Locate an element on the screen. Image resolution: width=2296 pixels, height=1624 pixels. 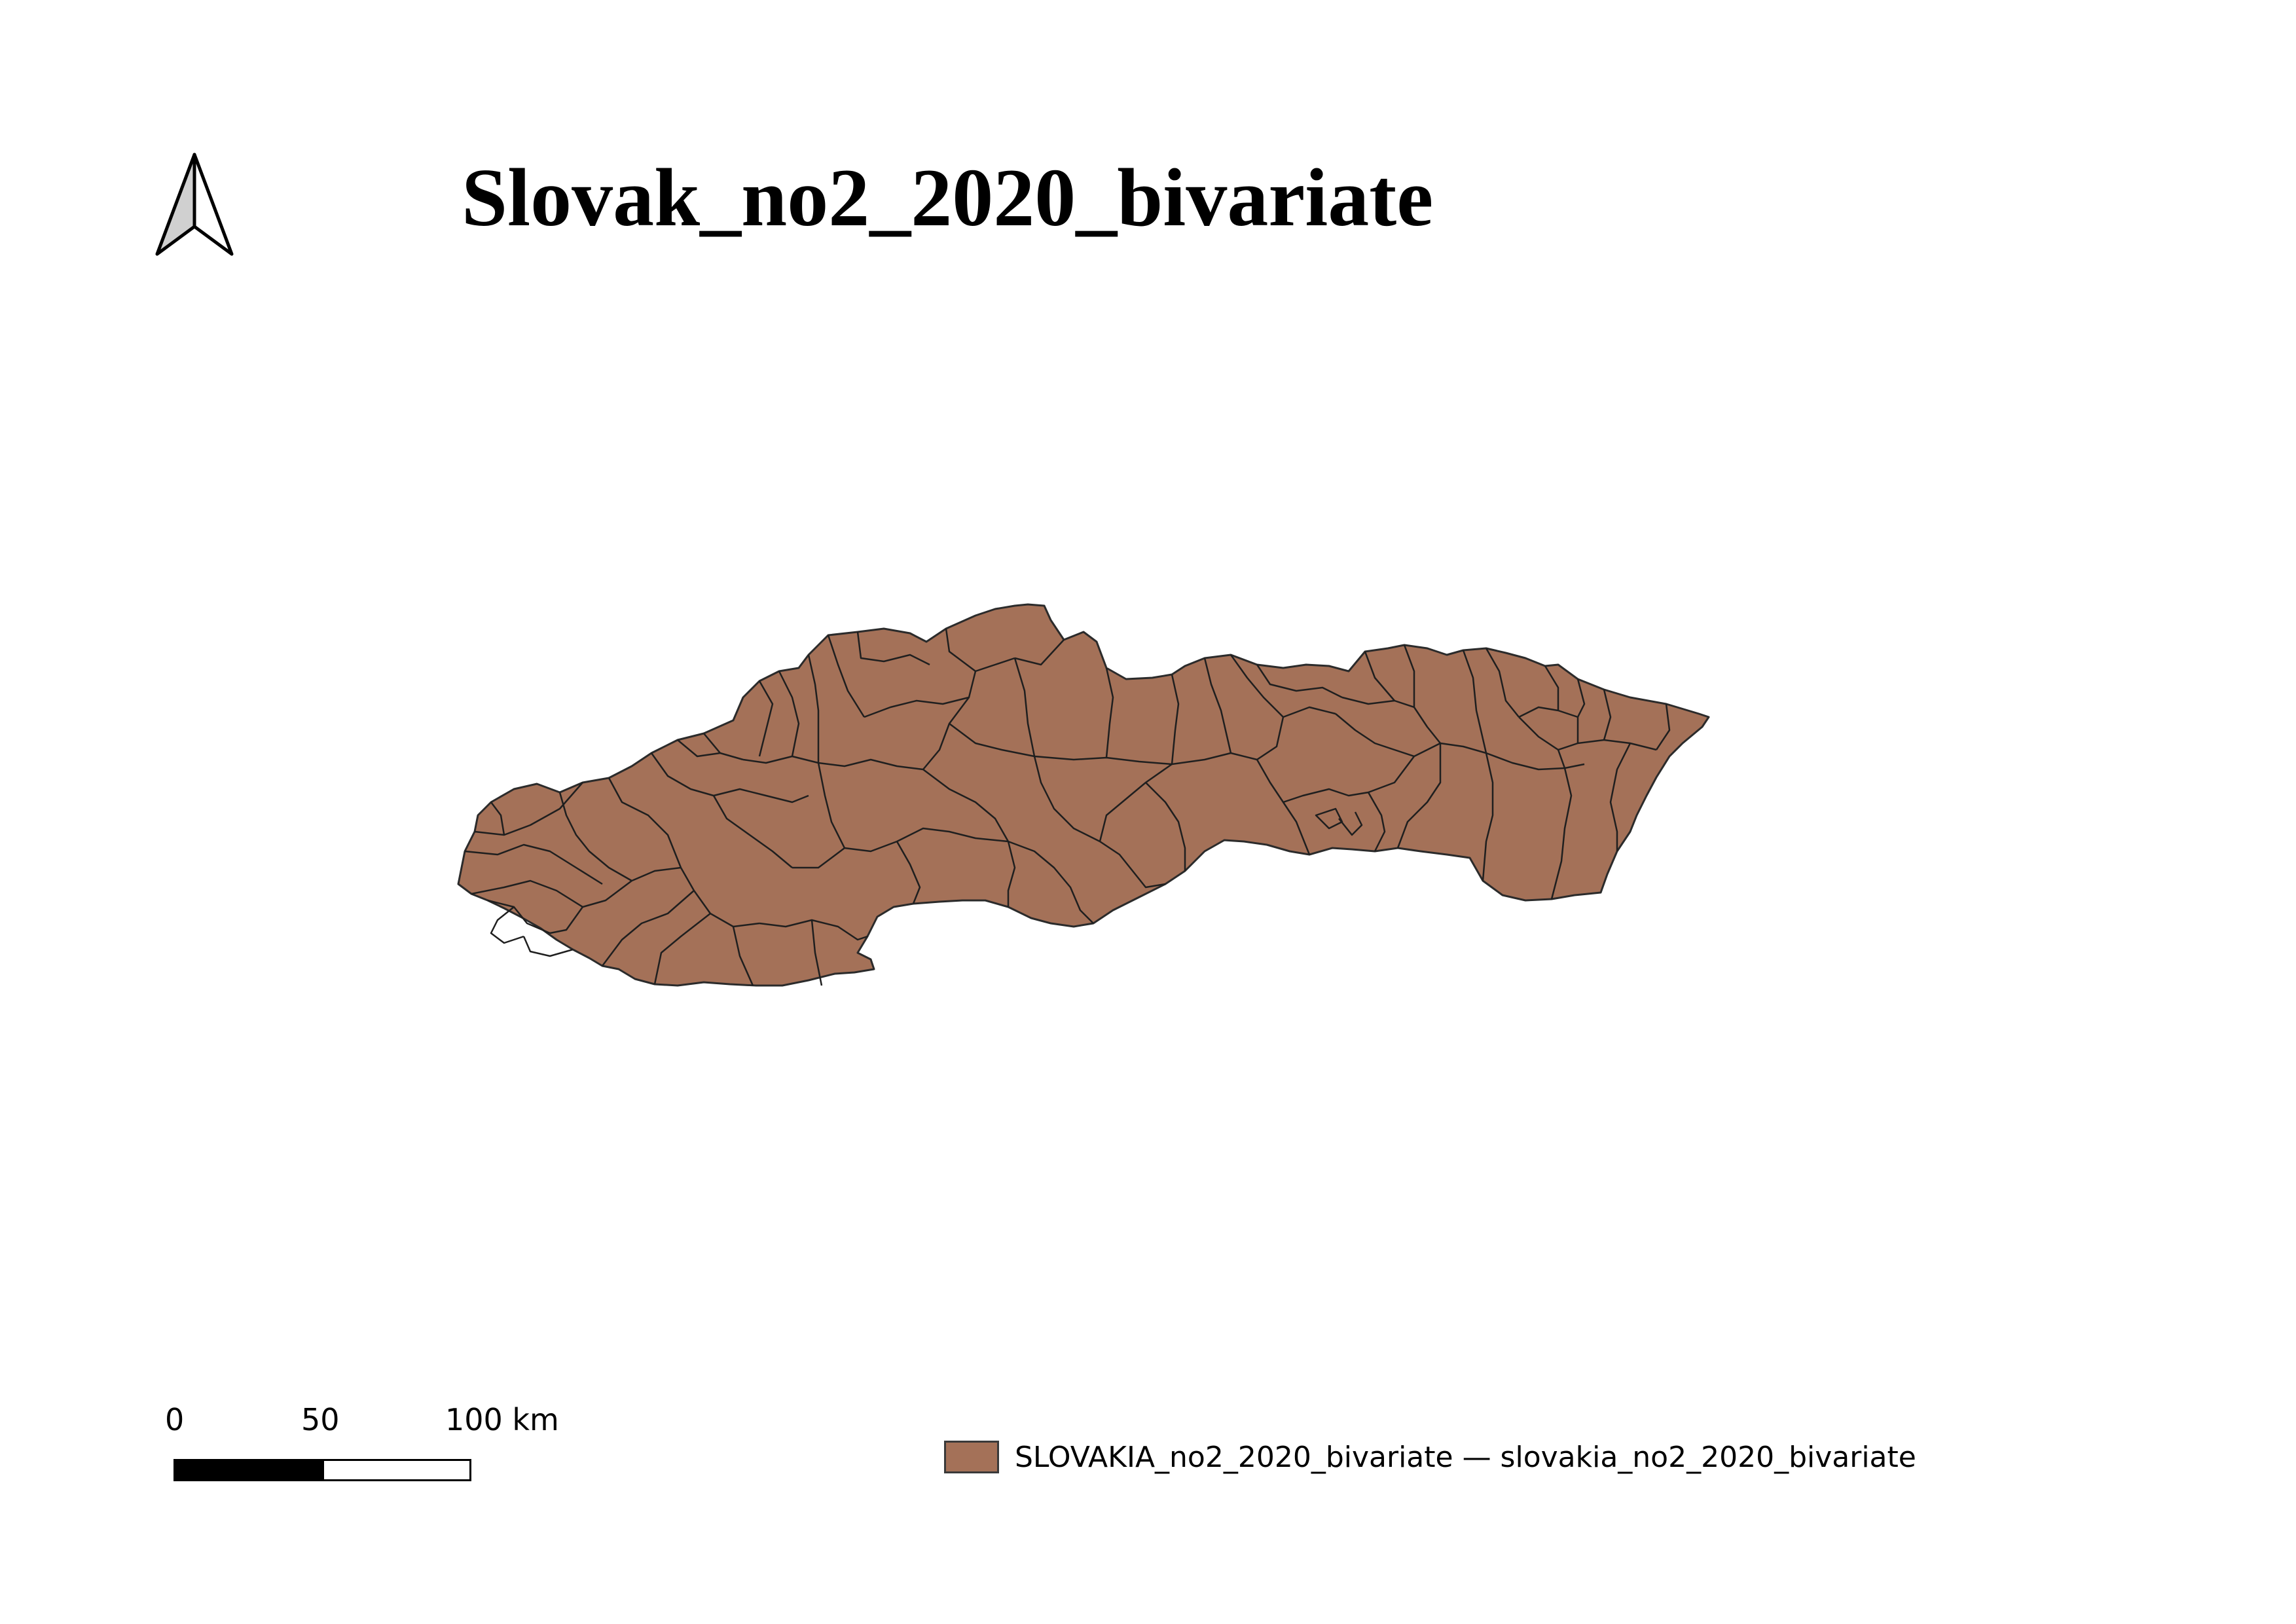
scale-segment-filled is located at coordinates (248, 1470).